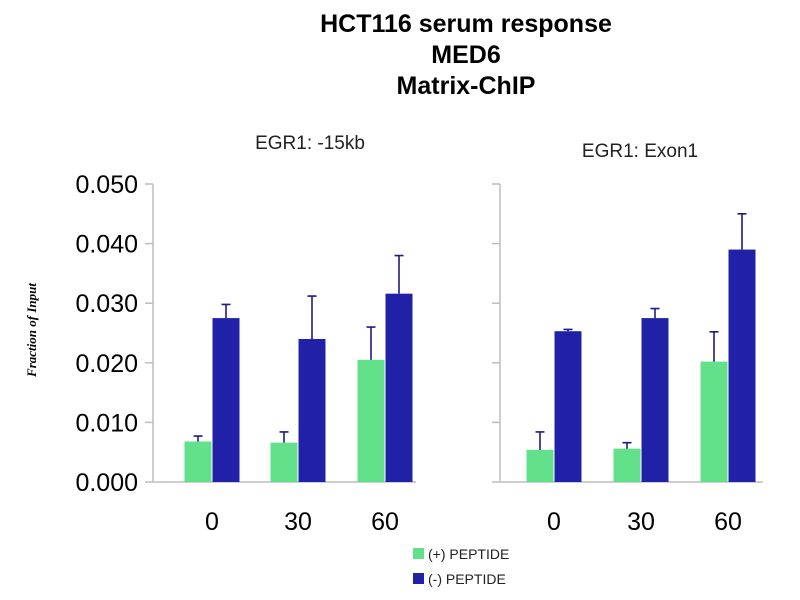 This screenshot has width=800, height=600. Describe the element at coordinates (418, 578) in the screenshot. I see `legend-swatch-minus-peptide` at that location.